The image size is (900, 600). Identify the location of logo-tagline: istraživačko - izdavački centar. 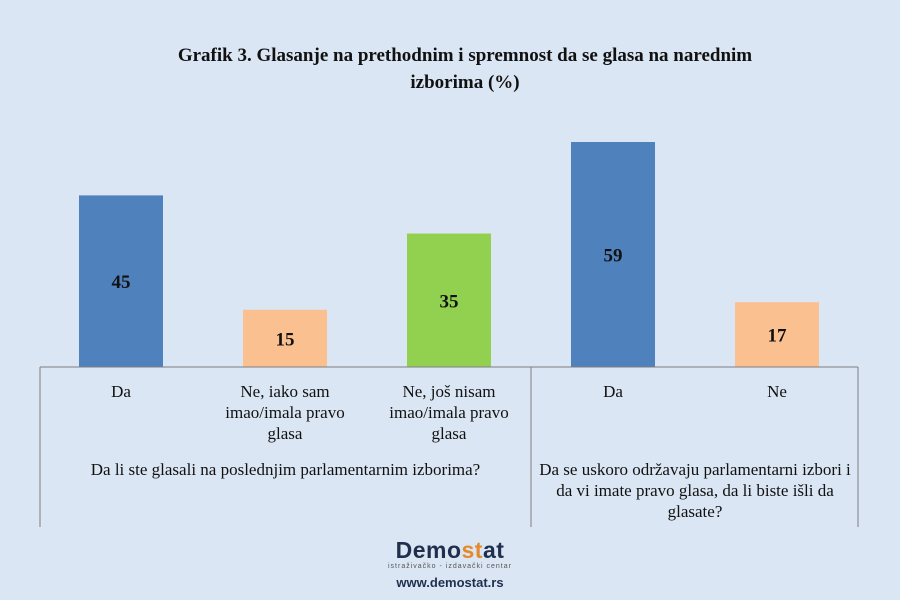
(450, 566).